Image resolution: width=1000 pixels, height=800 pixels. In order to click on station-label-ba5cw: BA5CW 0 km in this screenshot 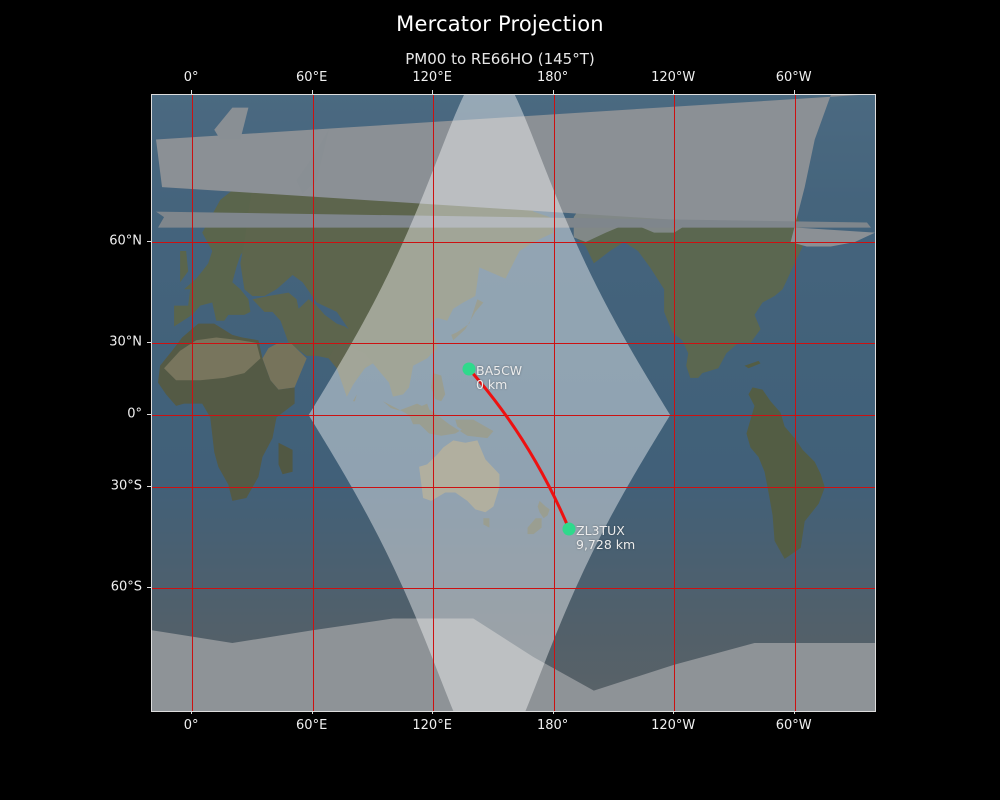, I will do `click(499, 378)`.